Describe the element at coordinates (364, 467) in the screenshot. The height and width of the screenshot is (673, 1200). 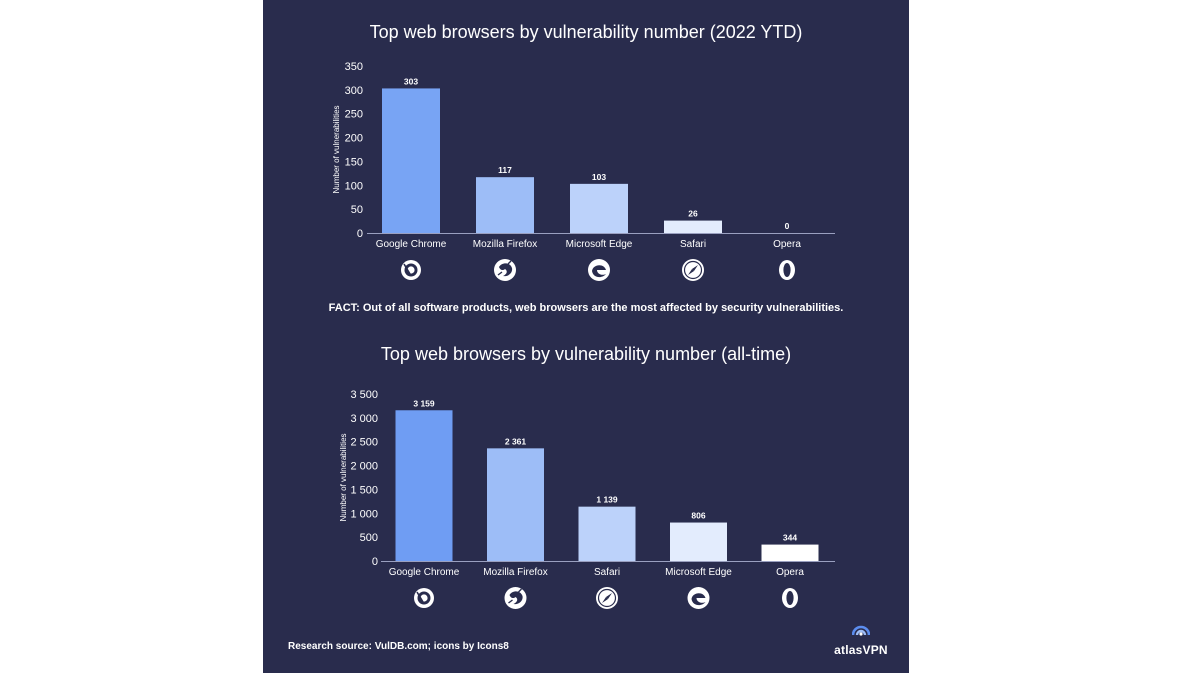
I see `y-tick-label: 2 000` at that location.